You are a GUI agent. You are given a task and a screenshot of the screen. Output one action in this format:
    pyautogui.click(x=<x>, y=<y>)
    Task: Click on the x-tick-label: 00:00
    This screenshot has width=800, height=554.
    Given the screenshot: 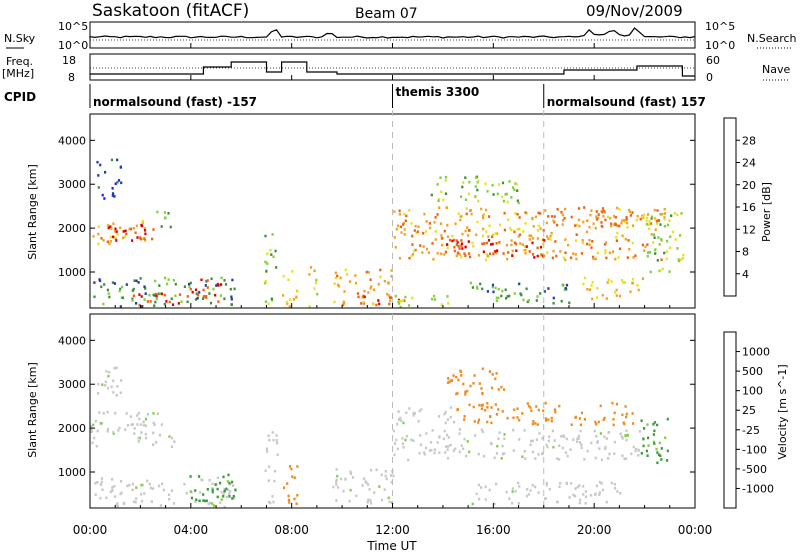 What is the action you would take?
    pyautogui.click(x=90, y=530)
    